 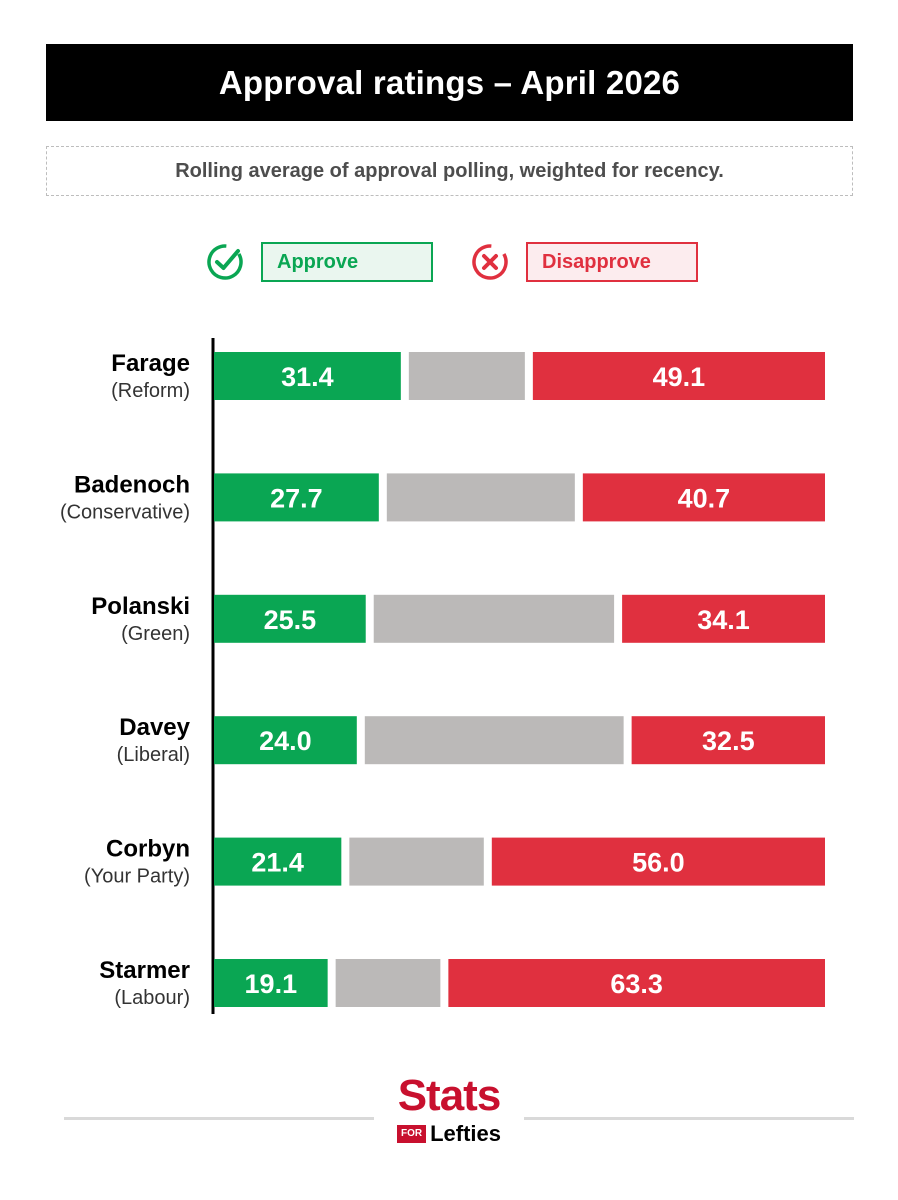 What do you see at coordinates (490, 262) in the screenshot?
I see `x-circle-icon` at bounding box center [490, 262].